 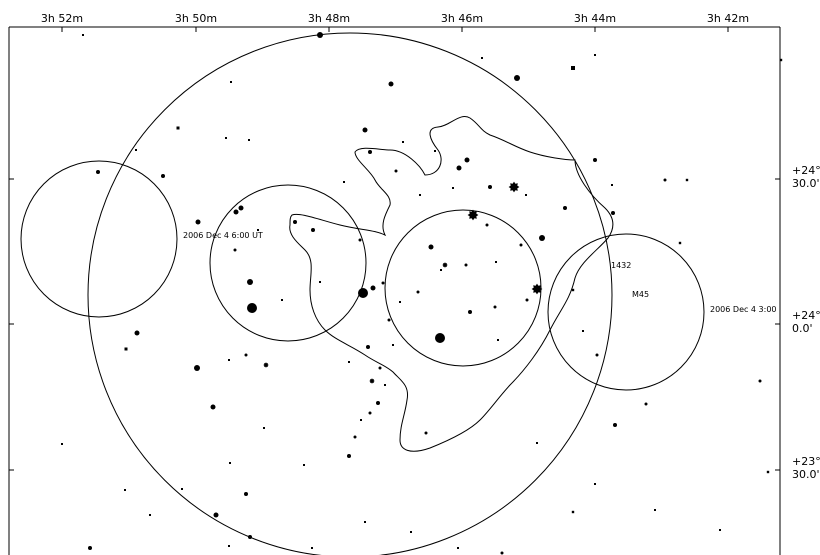 What do you see at coordinates (99, 239) in the screenshot?
I see `moon-circle-left` at bounding box center [99, 239].